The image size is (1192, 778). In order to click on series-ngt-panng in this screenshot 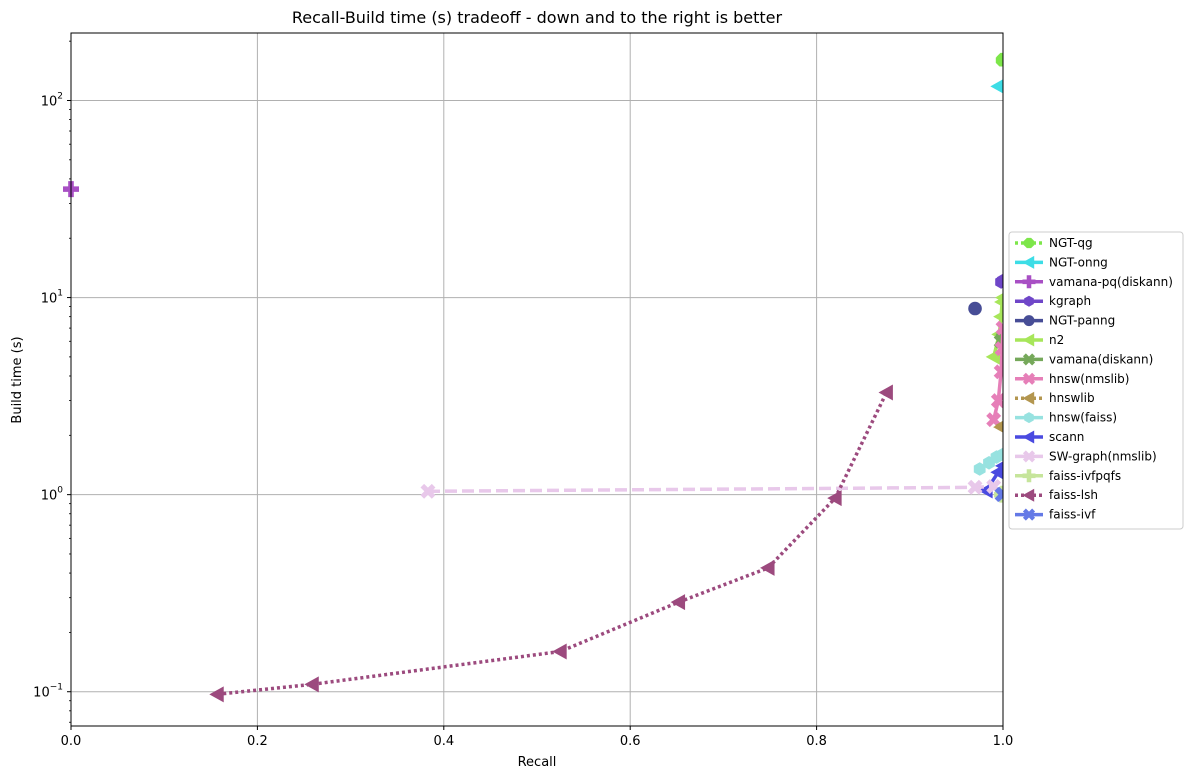, I will do `click(975, 308)`.